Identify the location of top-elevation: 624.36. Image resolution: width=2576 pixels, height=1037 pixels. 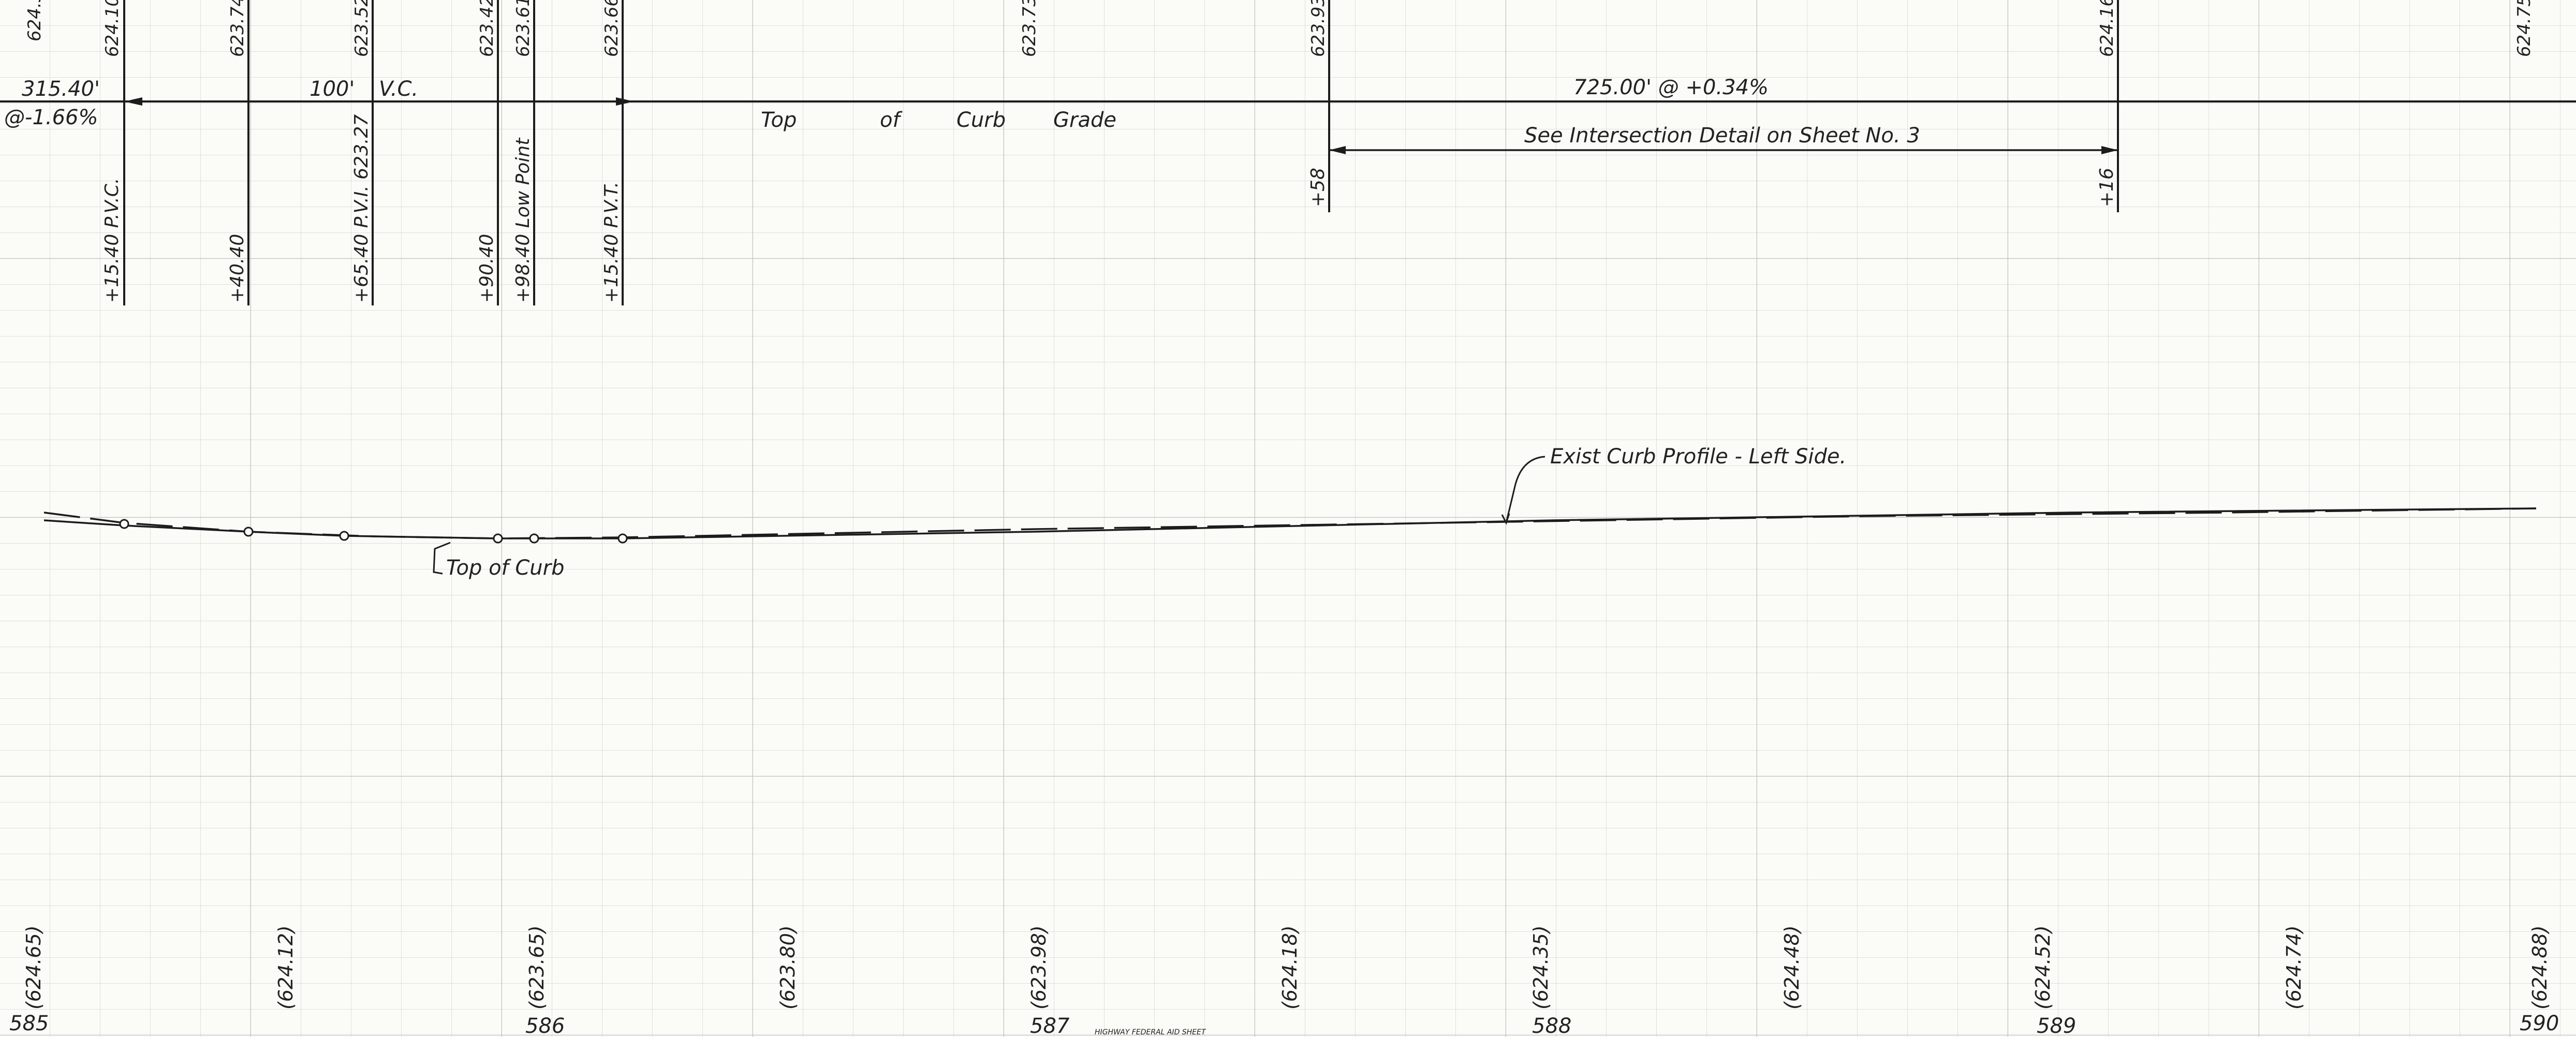
(34, 20).